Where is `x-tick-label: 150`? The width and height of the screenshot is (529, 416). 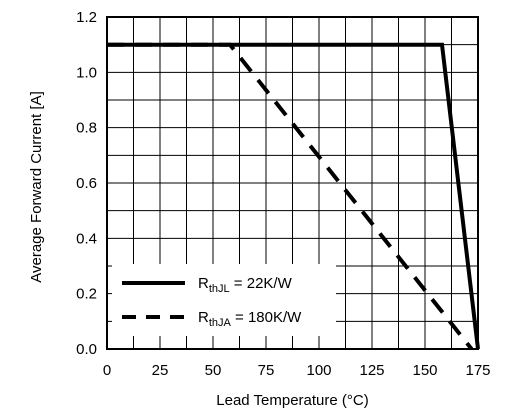 x-tick-label: 150 is located at coordinates (424, 370).